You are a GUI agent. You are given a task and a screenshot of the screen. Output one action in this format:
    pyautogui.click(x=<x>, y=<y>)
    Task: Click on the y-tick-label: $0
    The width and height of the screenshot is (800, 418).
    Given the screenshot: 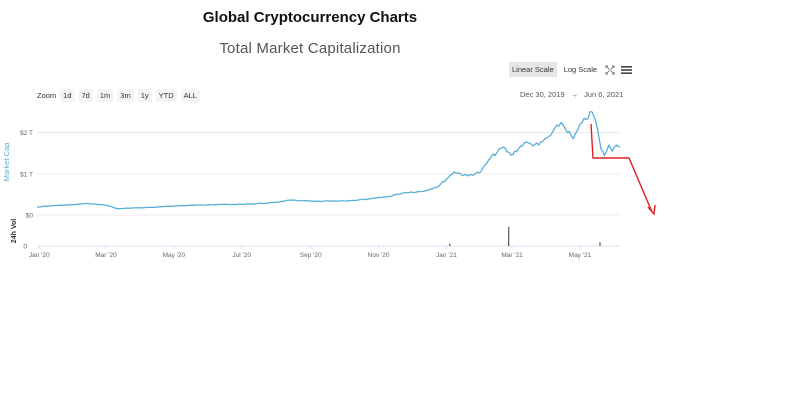 What is the action you would take?
    pyautogui.click(x=30, y=216)
    